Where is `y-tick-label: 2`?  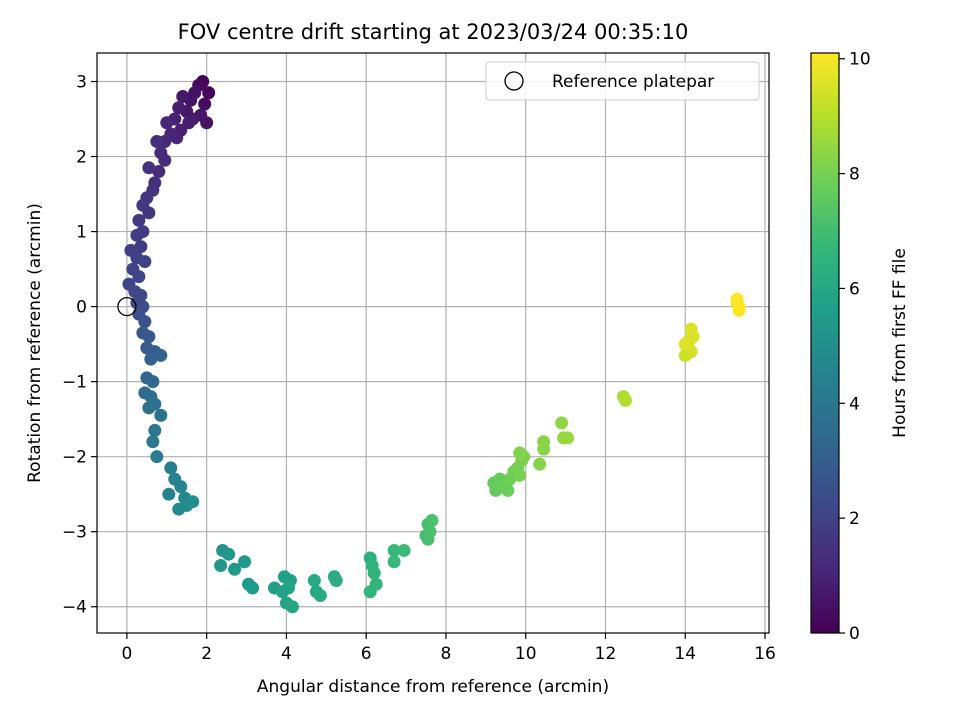 y-tick-label: 2 is located at coordinates (81, 158).